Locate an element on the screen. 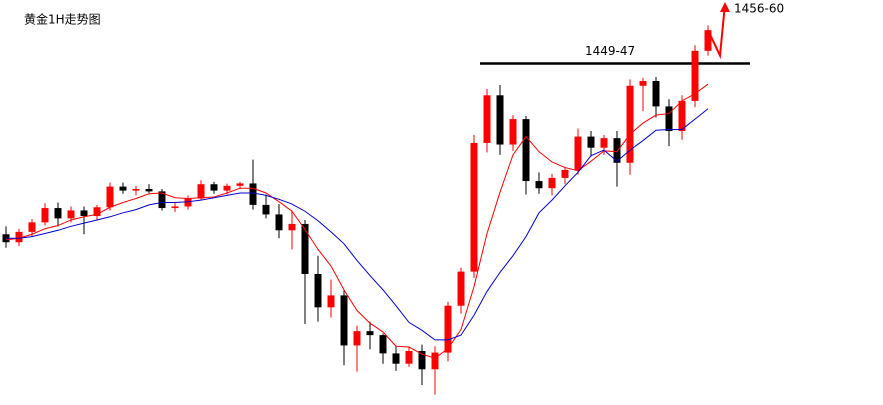  projection-label: 1456-60 is located at coordinates (759, 8).